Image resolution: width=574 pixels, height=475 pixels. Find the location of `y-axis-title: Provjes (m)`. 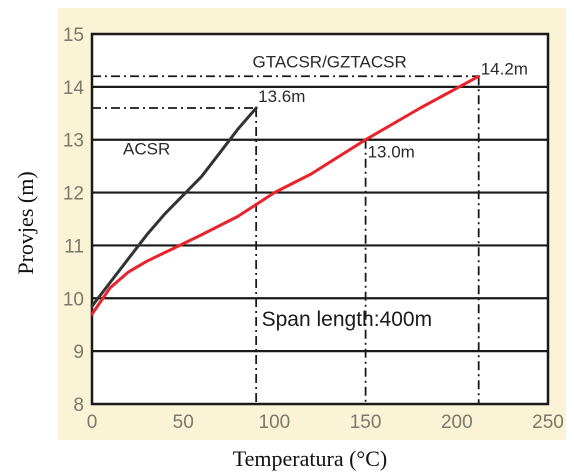

y-axis-title: Provjes (m) is located at coordinates (25, 222).